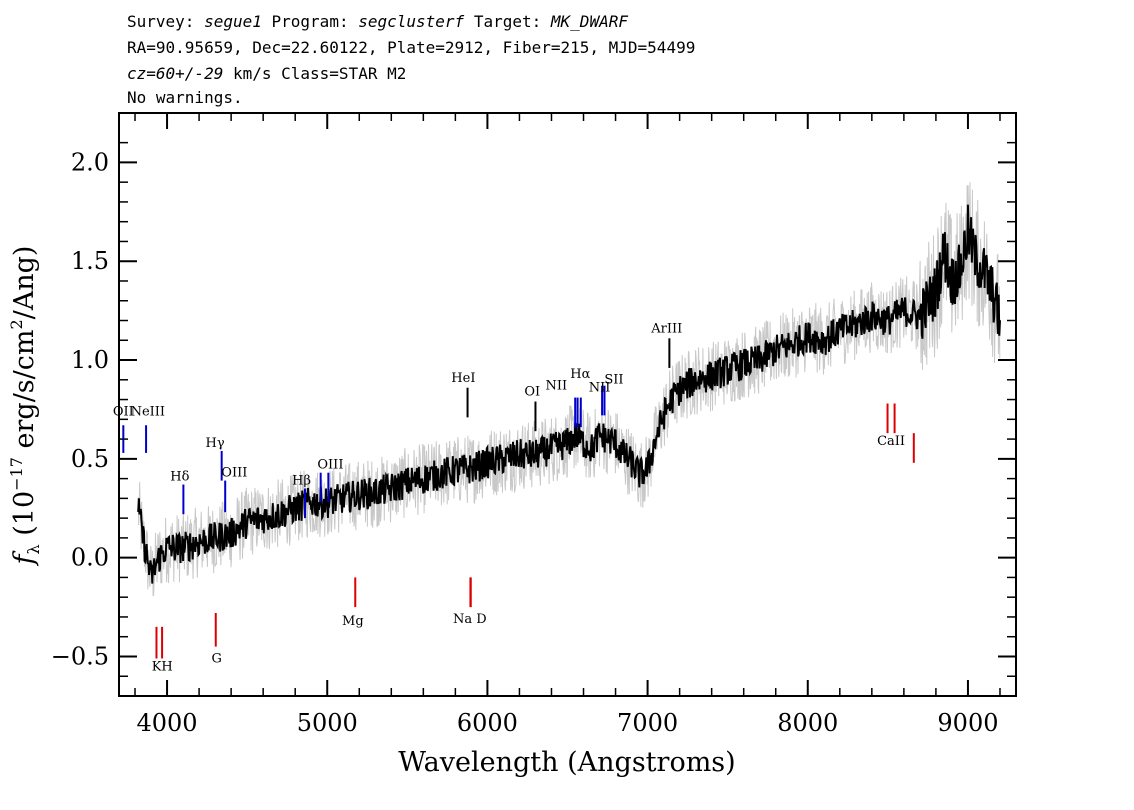  Describe the element at coordinates (148, 411) in the screenshot. I see `line-label: NeIII` at that location.